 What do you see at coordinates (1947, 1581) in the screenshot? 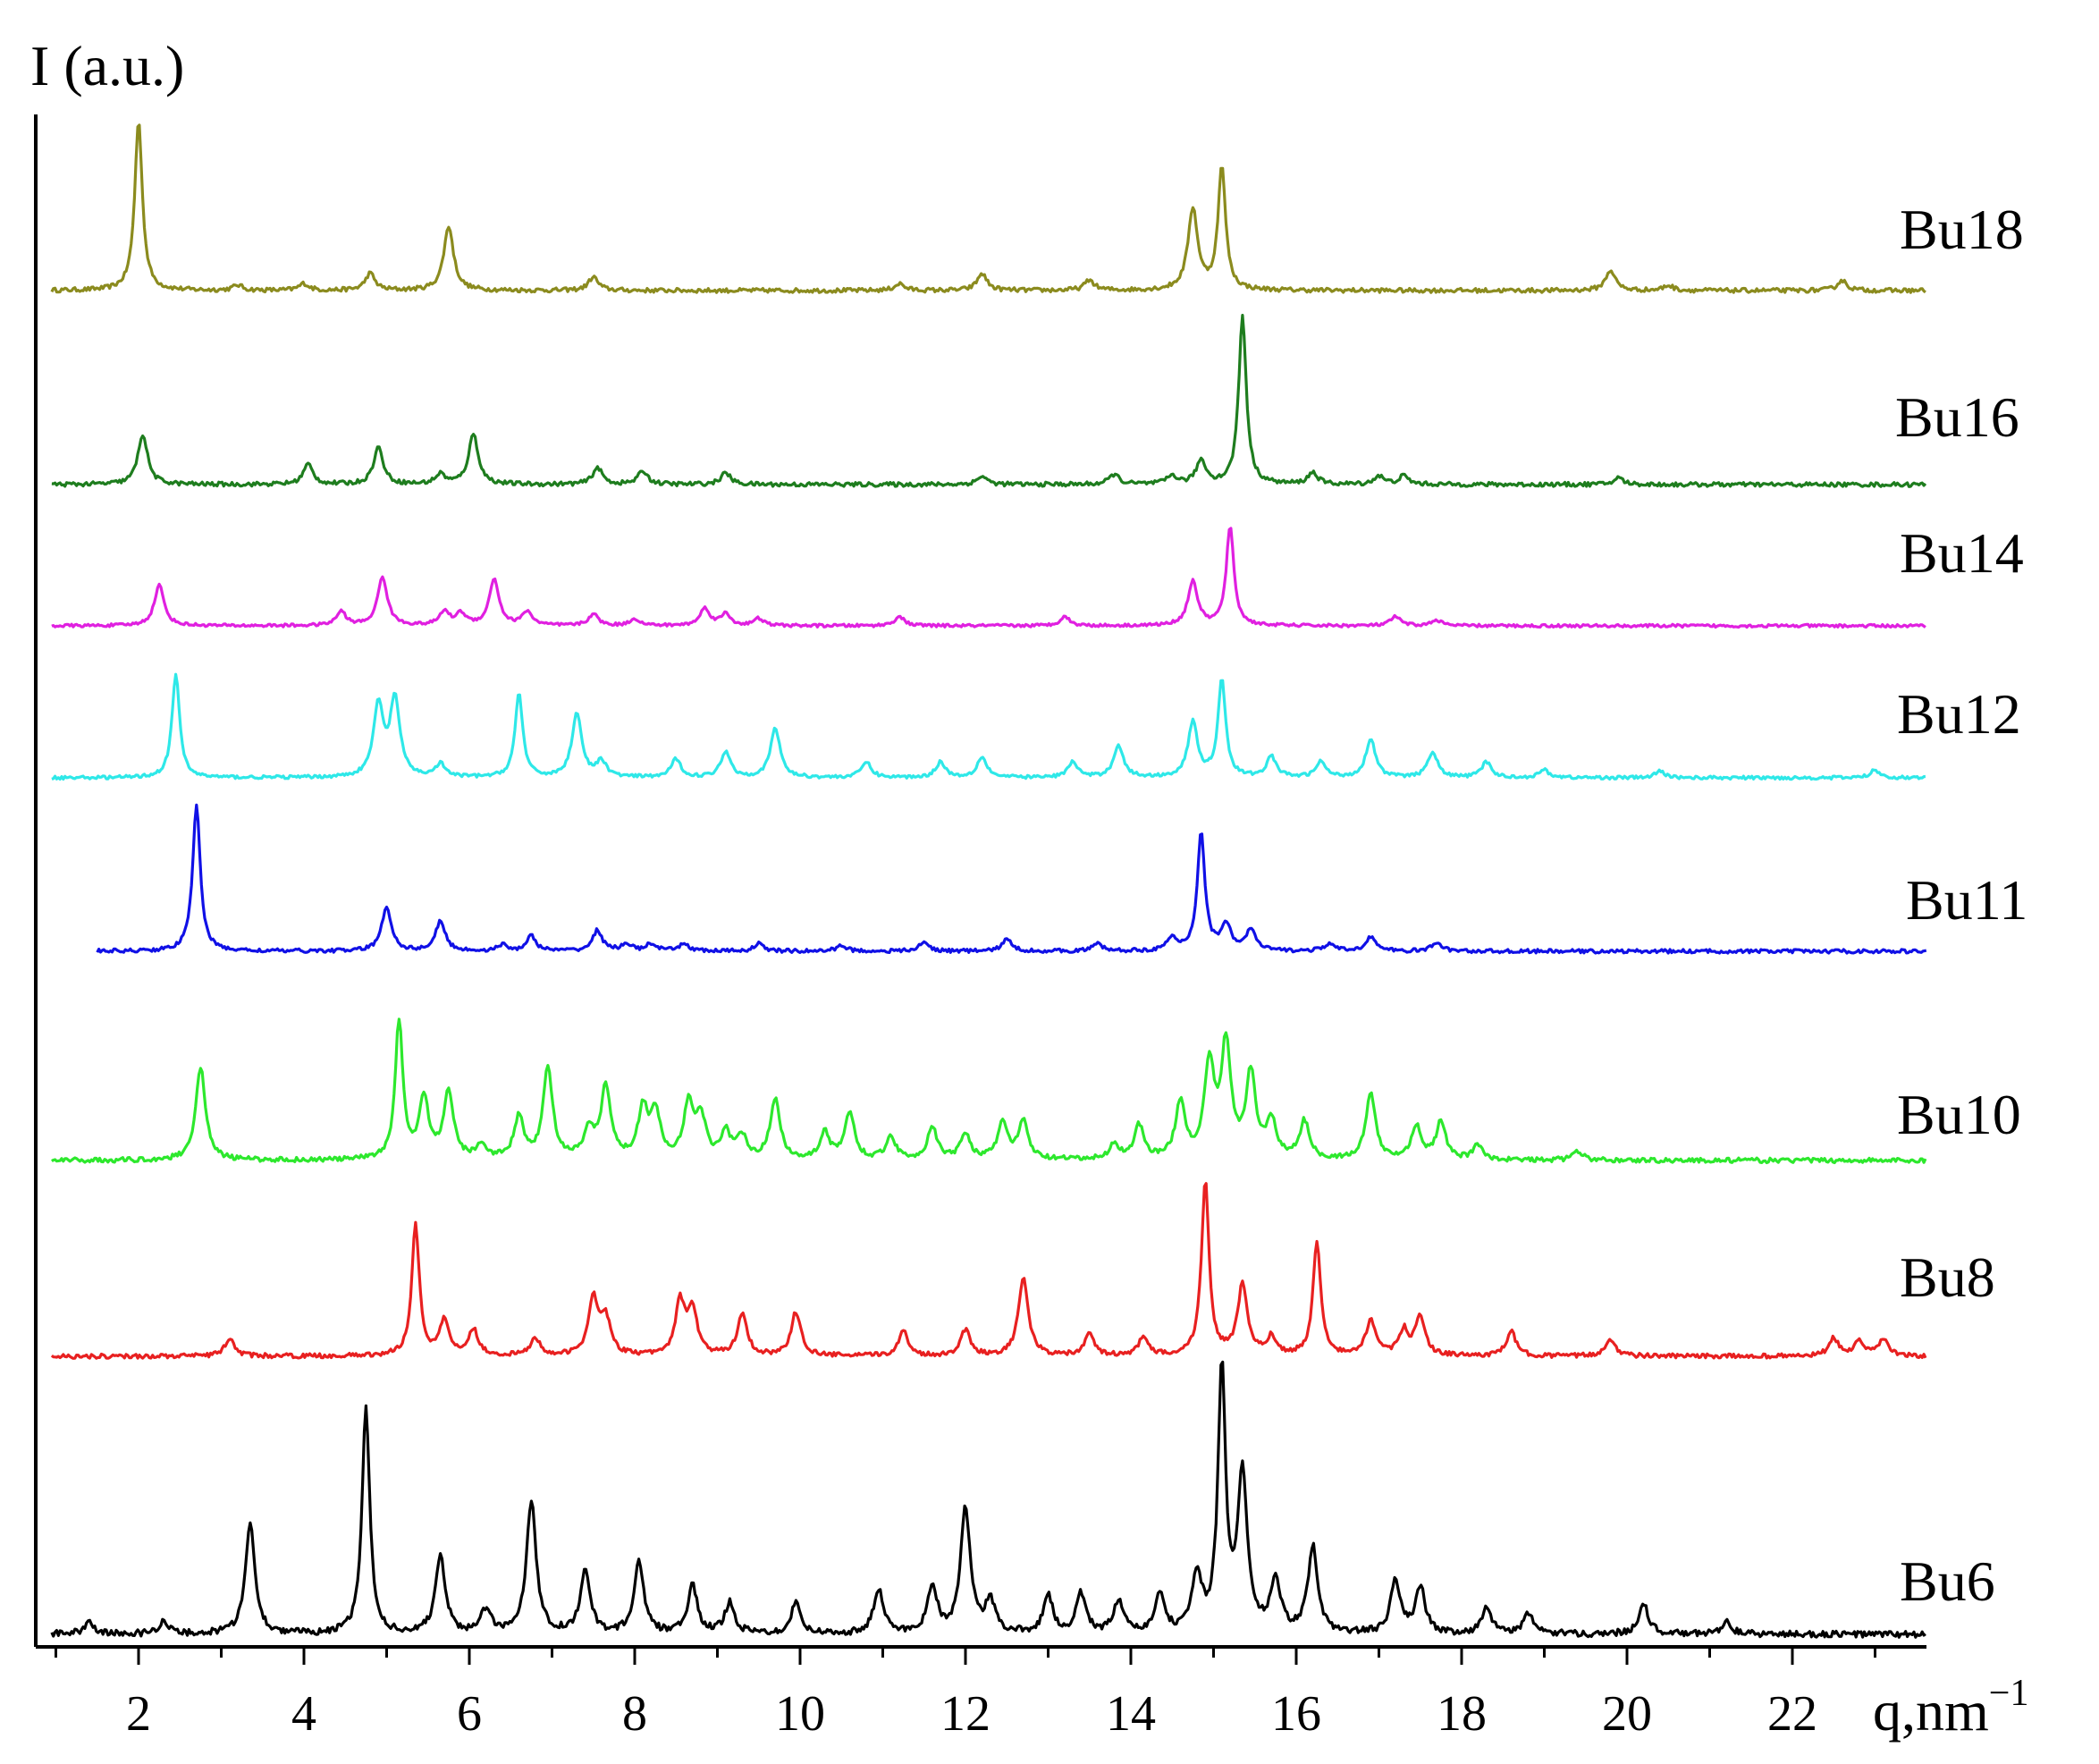
I see `series-label-bu6: Bu6` at bounding box center [1947, 1581].